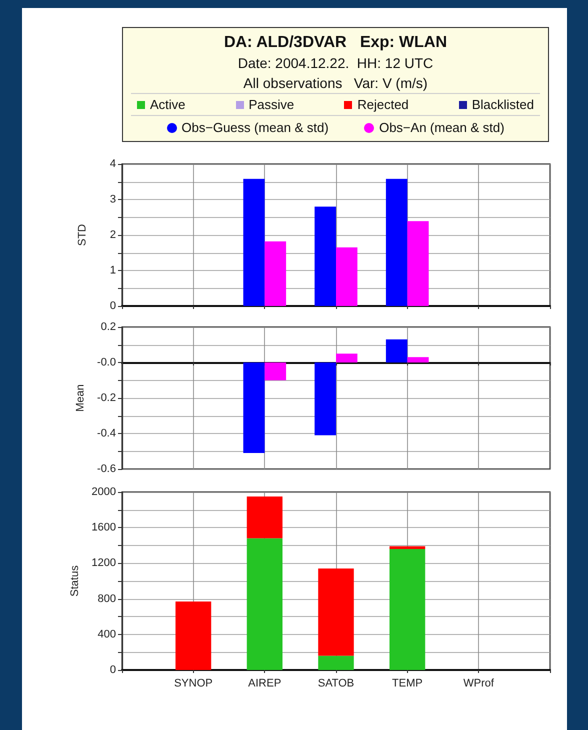  Describe the element at coordinates (107, 634) in the screenshot. I see `y-tick-label: 400` at that location.